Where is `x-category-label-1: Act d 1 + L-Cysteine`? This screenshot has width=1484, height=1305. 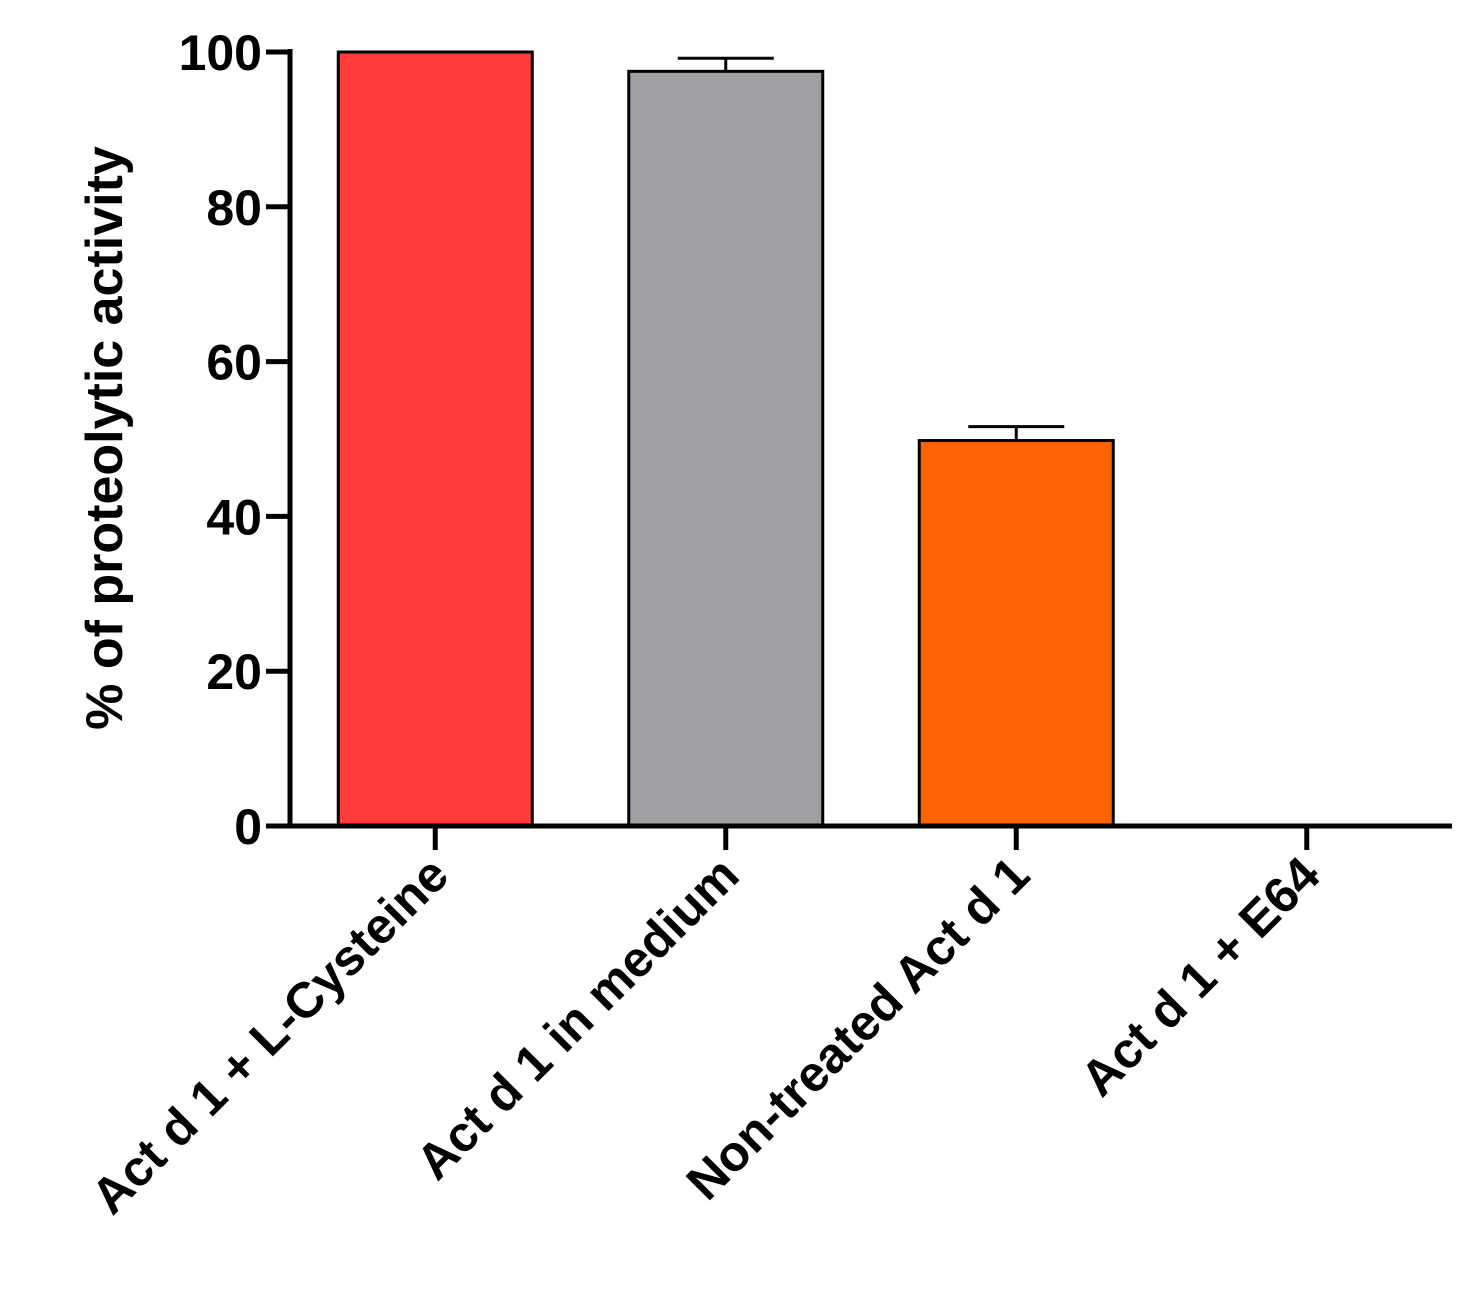
x-category-label-1: Act d 1 + L-Cysteine is located at coordinates (270, 1035).